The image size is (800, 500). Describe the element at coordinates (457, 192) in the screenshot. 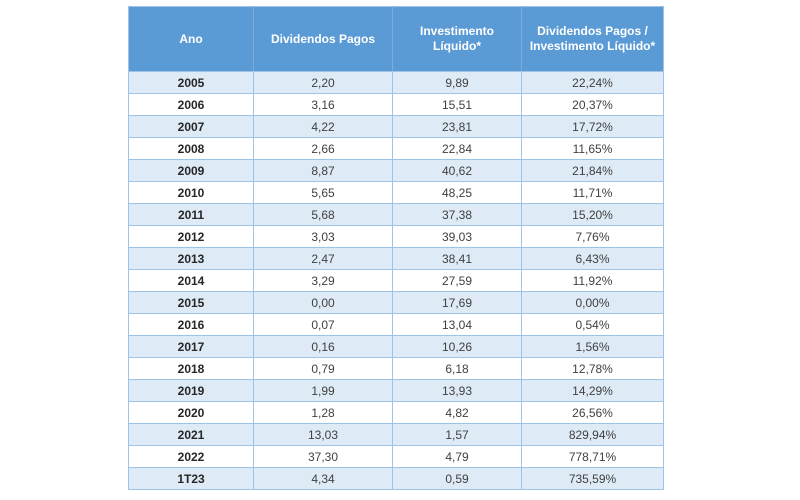

I see `value-cell: 48,25` at that location.